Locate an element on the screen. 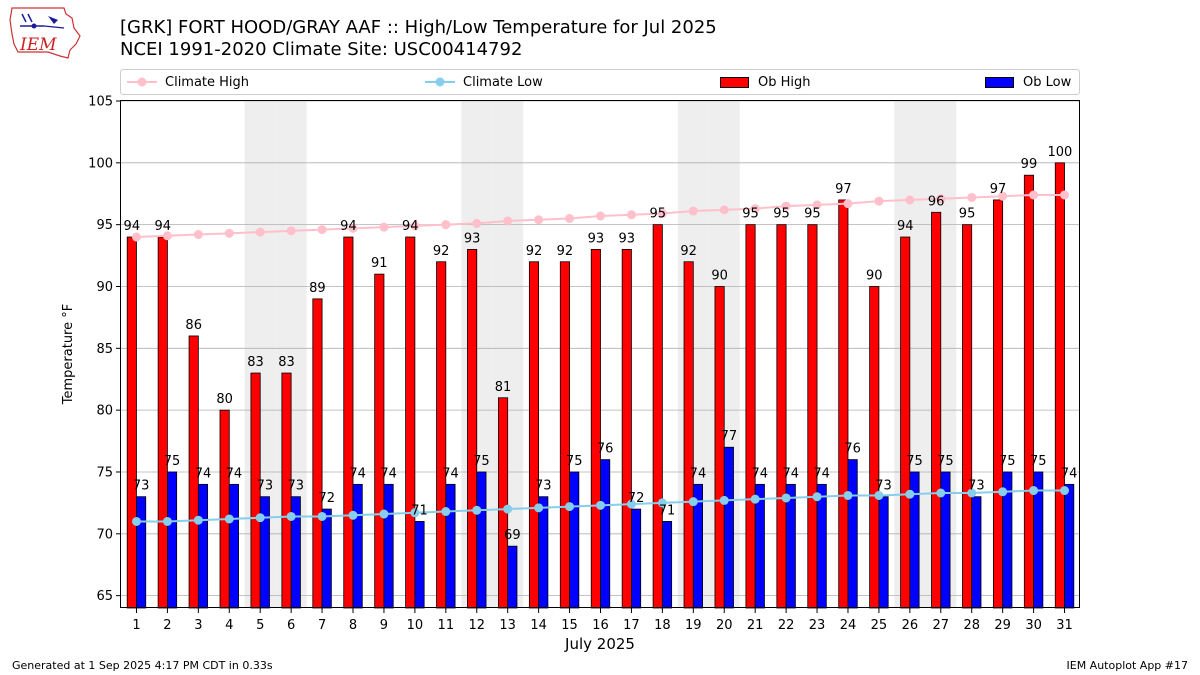  legend-item-ob-low: Ob Low is located at coordinates (1028, 82).